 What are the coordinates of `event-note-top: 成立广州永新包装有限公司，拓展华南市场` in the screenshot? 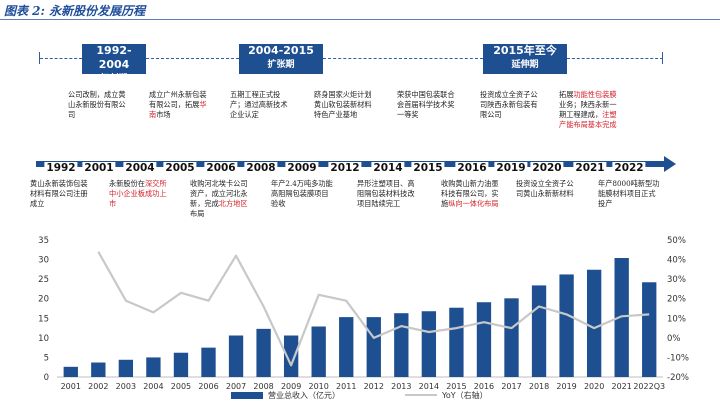 It's located at (180, 105).